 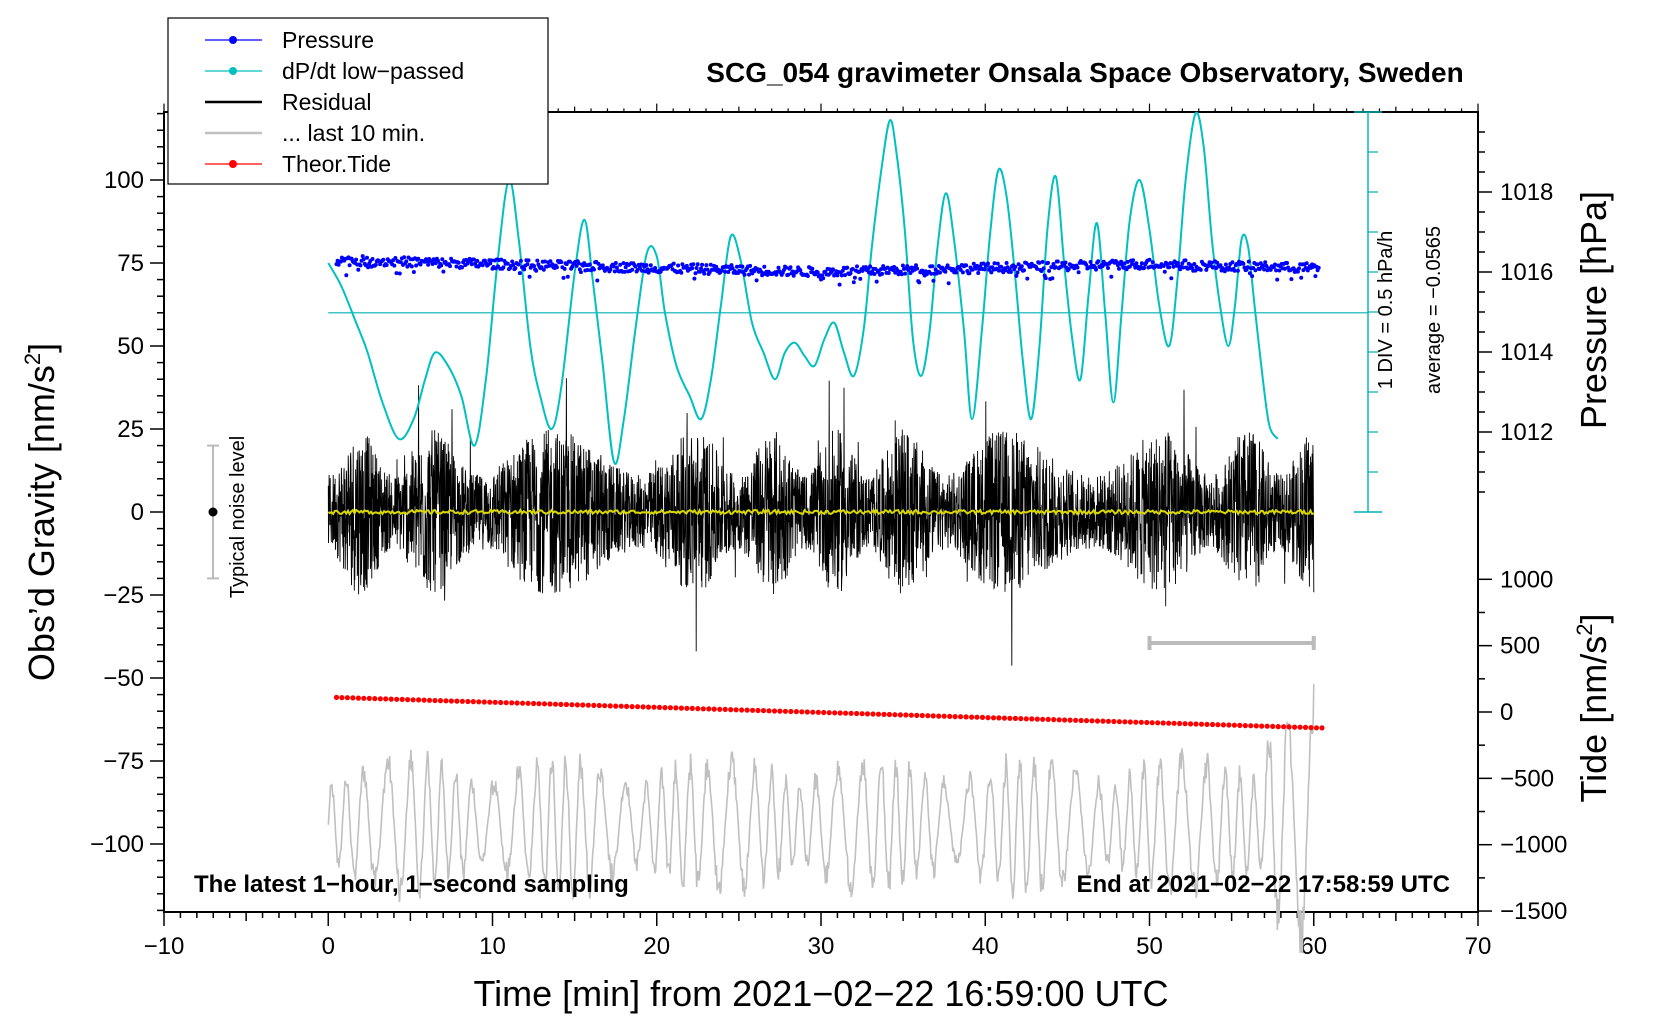 I want to click on legend-label: dP/dt low−passed, so click(x=373, y=71).